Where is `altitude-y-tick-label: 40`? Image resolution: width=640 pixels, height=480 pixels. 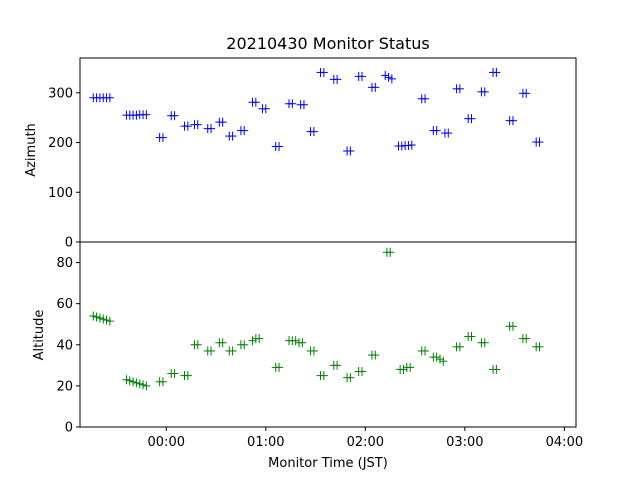 altitude-y-tick-label: 40 is located at coordinates (64, 345).